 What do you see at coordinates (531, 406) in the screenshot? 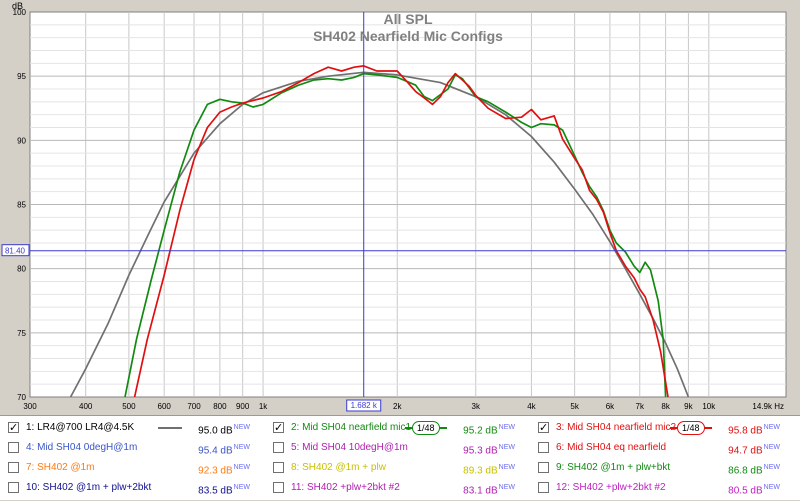
I see `x-tick-label: 4k` at bounding box center [531, 406].